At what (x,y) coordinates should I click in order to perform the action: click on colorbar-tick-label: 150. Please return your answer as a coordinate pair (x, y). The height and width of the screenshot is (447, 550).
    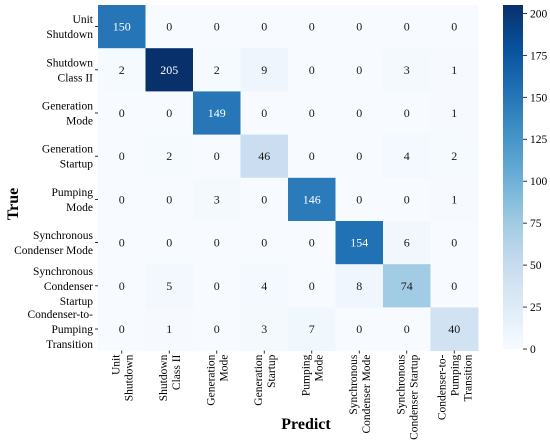
    Looking at the image, I should click on (539, 98).